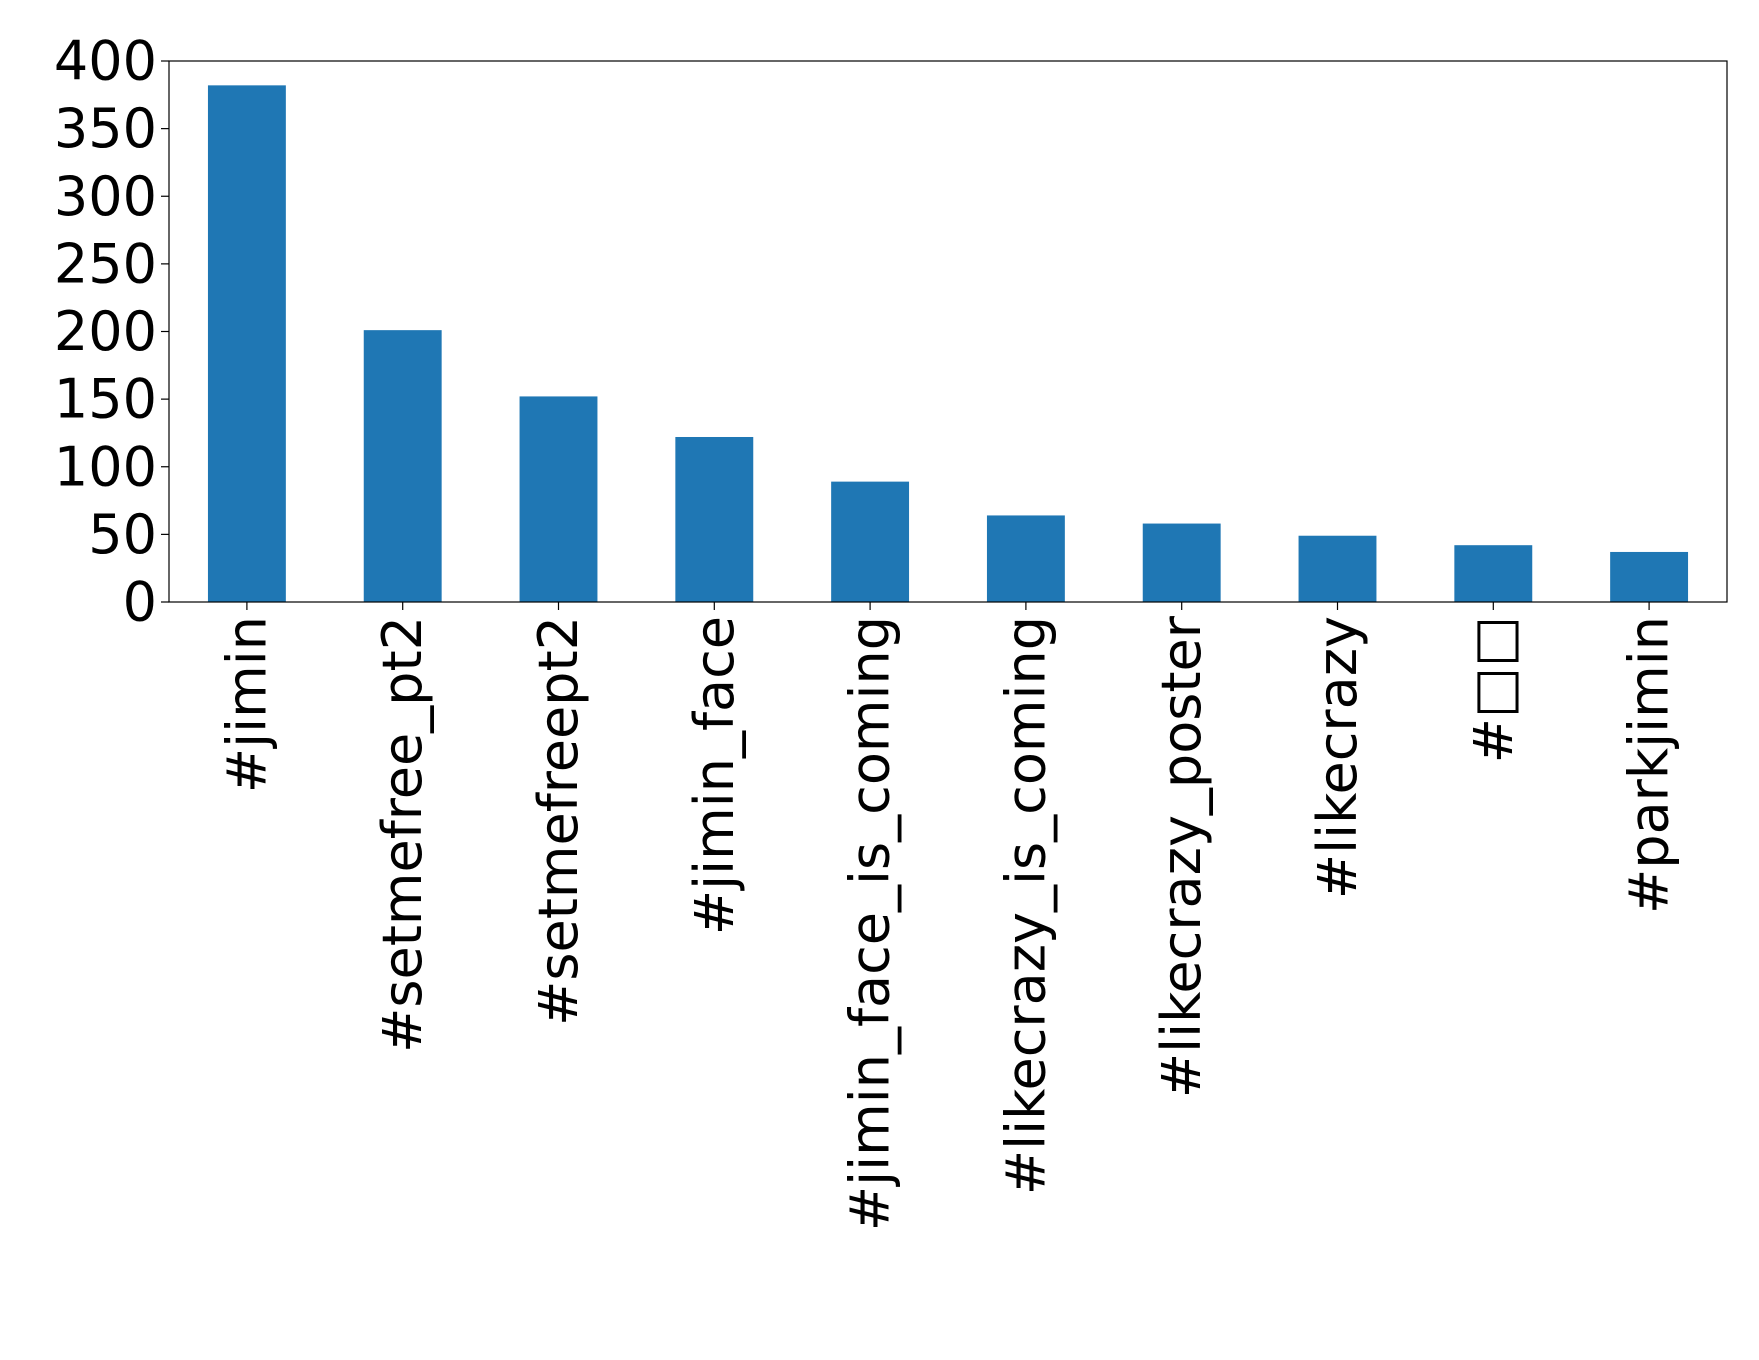 The image size is (1759, 1360). I want to click on x-tick-label: #likecrazy_poster, so click(1181, 856).